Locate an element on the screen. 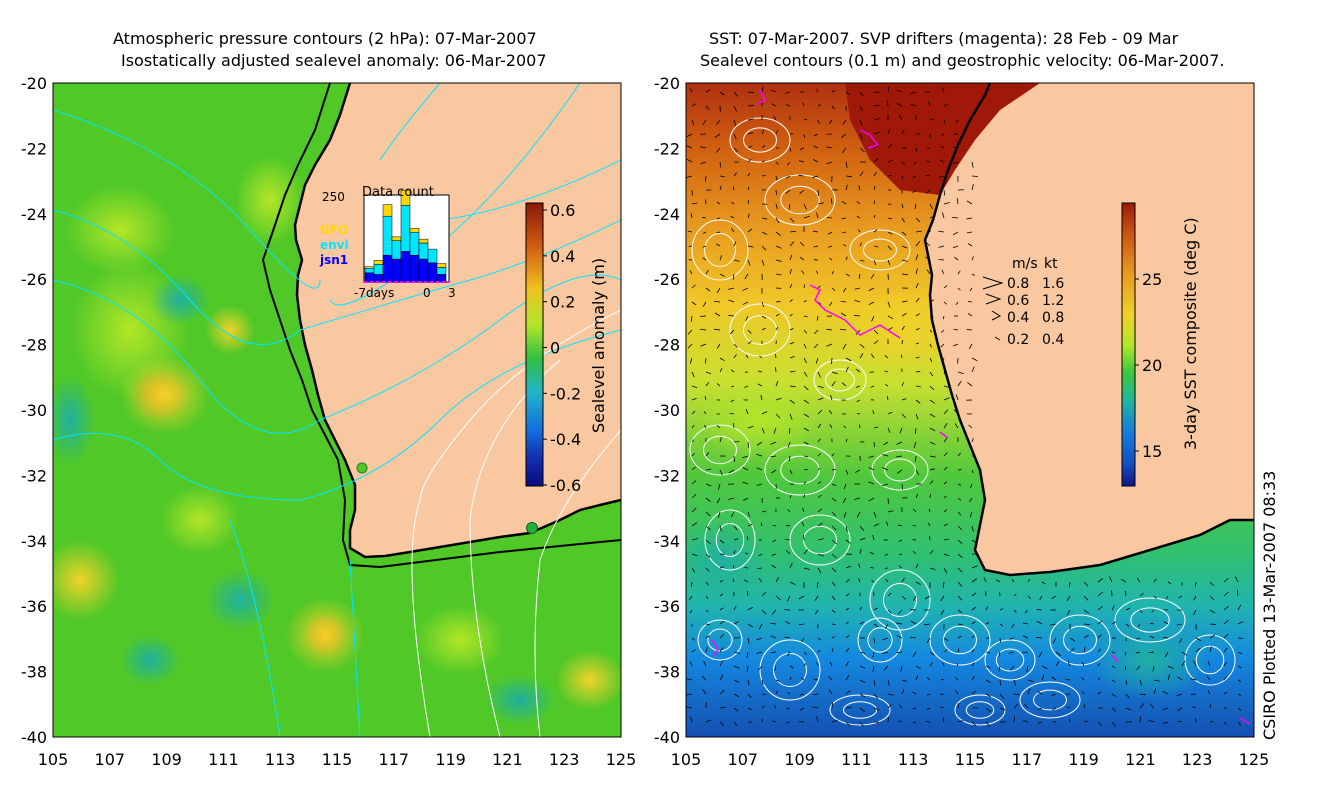  right-x-tick-label: 109 is located at coordinates (799, 759).